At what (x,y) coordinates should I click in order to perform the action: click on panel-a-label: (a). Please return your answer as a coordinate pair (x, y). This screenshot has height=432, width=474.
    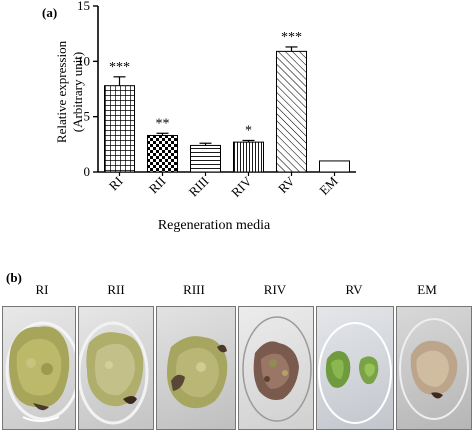
    Looking at the image, I should click on (49, 12).